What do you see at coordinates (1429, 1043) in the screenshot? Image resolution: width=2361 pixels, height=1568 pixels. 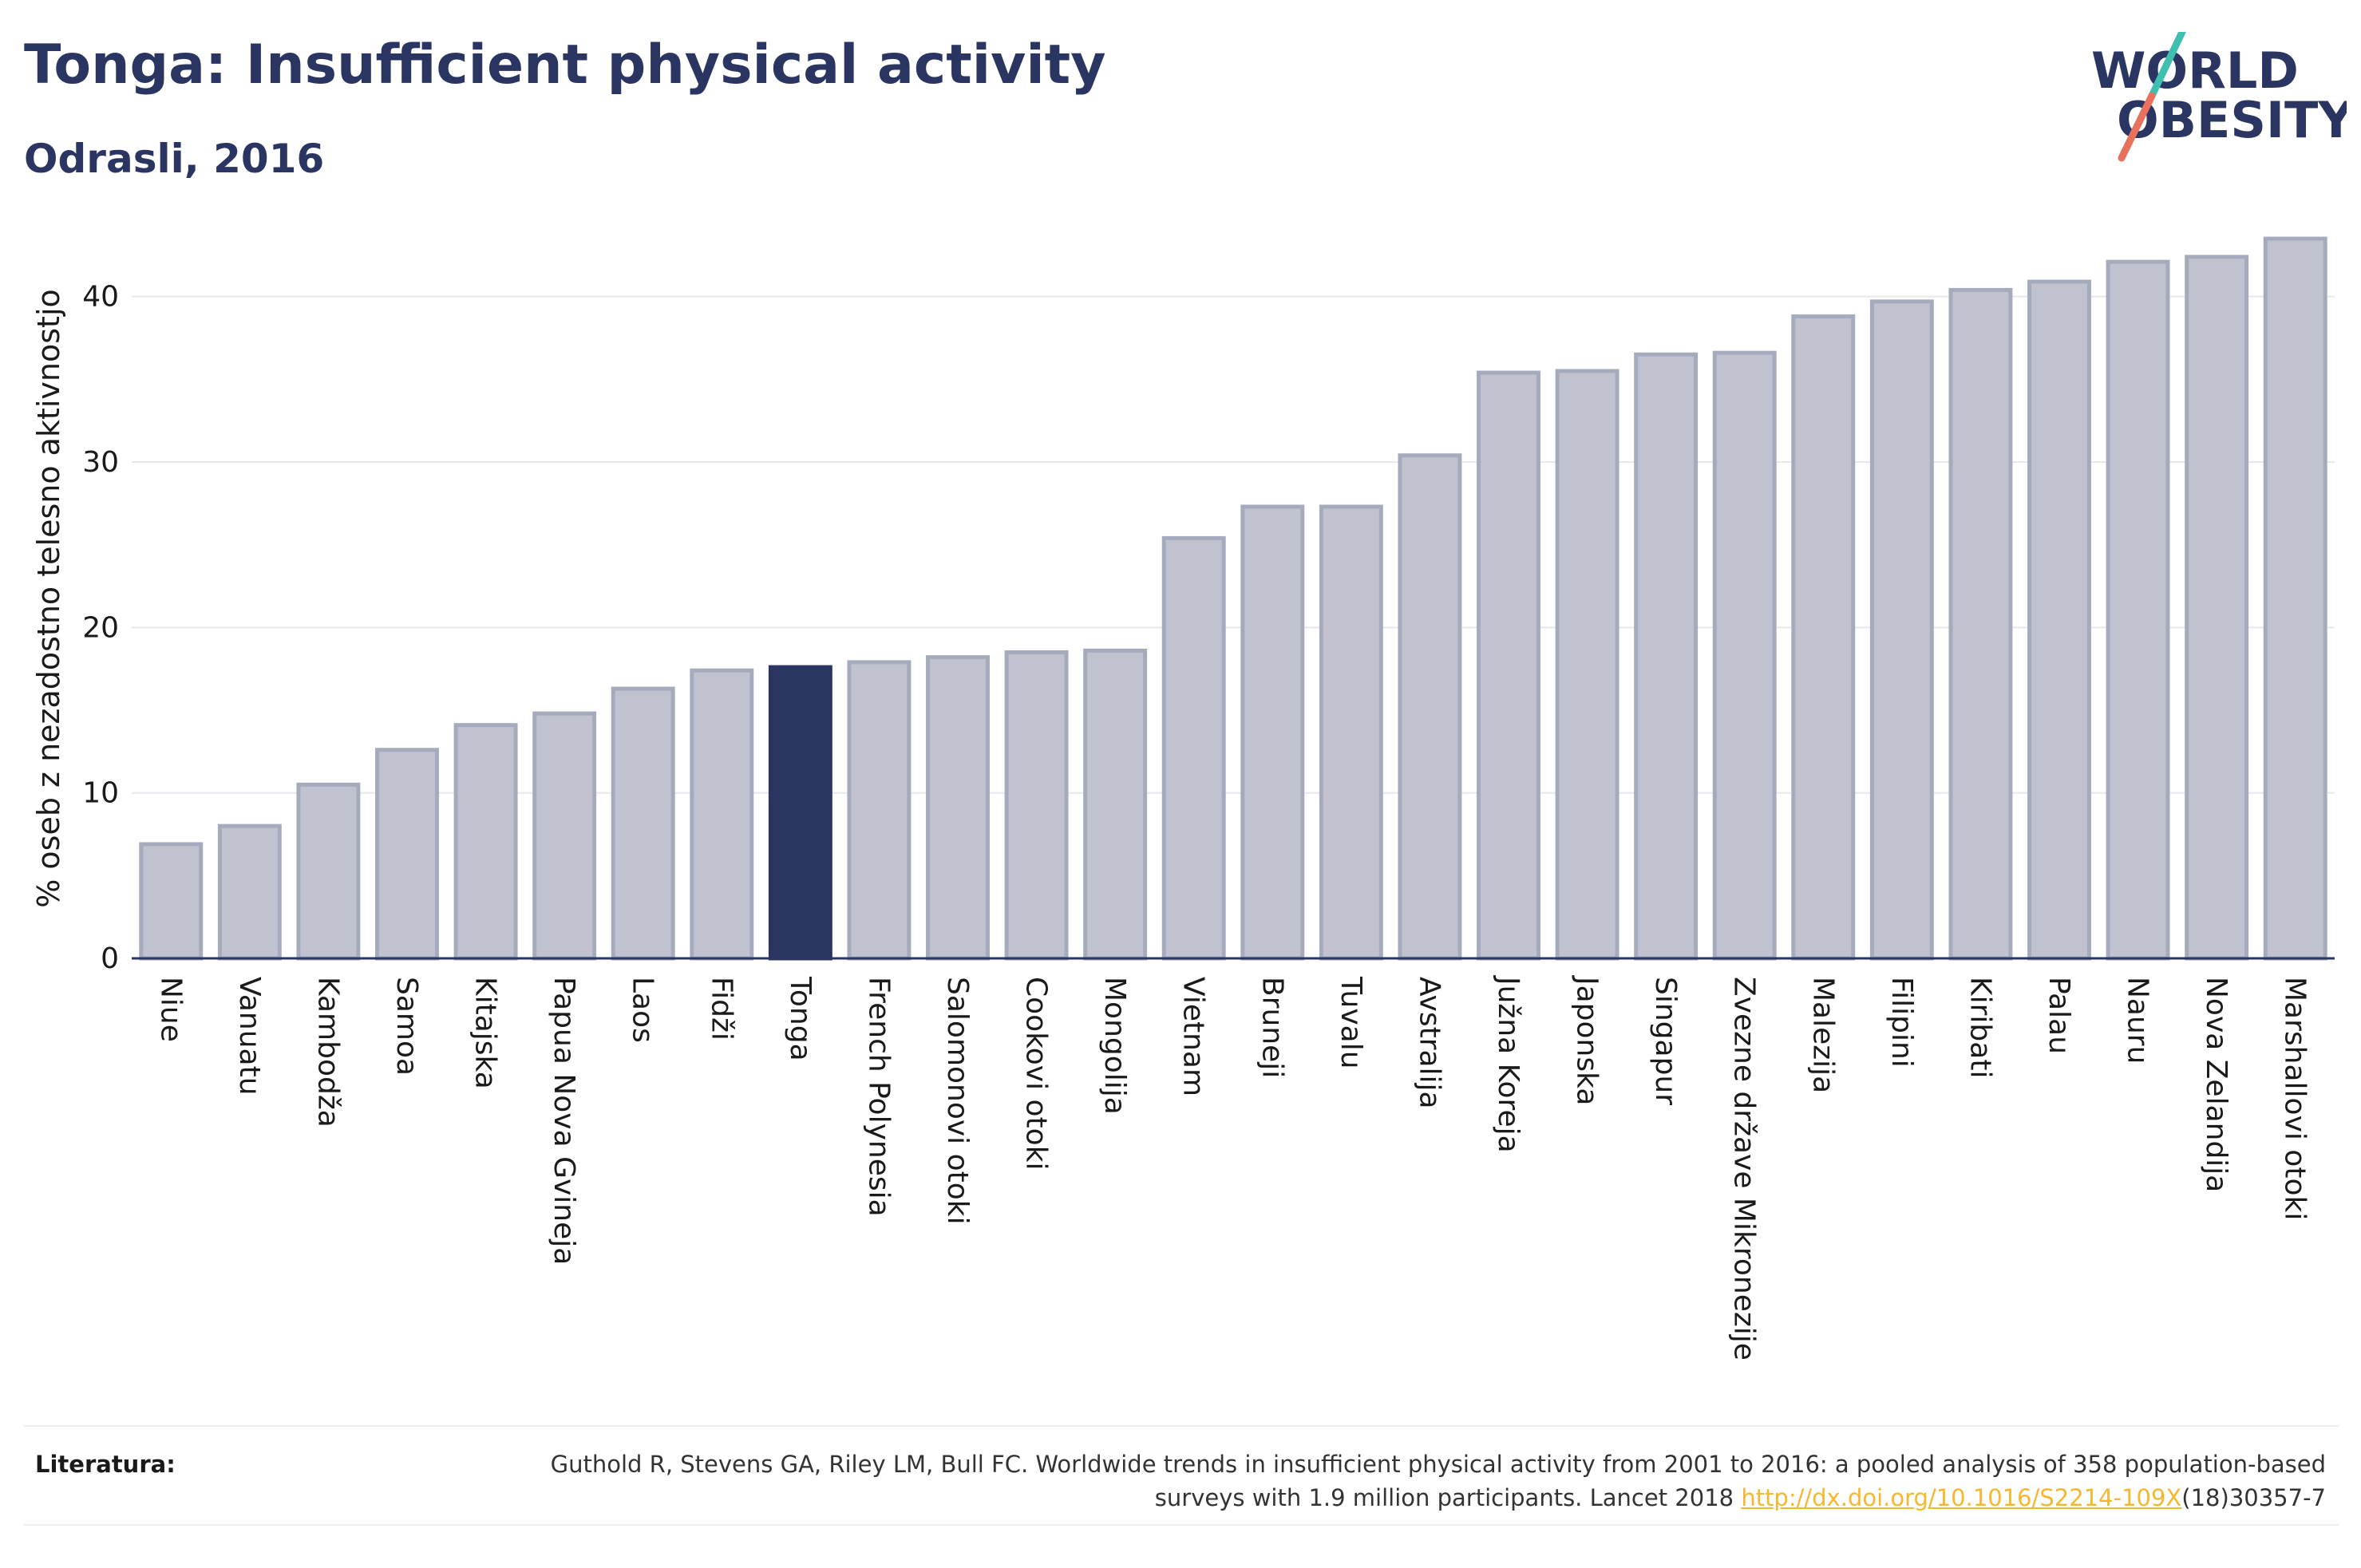 I see `x-tick-label: Avstralija` at bounding box center [1429, 1043].